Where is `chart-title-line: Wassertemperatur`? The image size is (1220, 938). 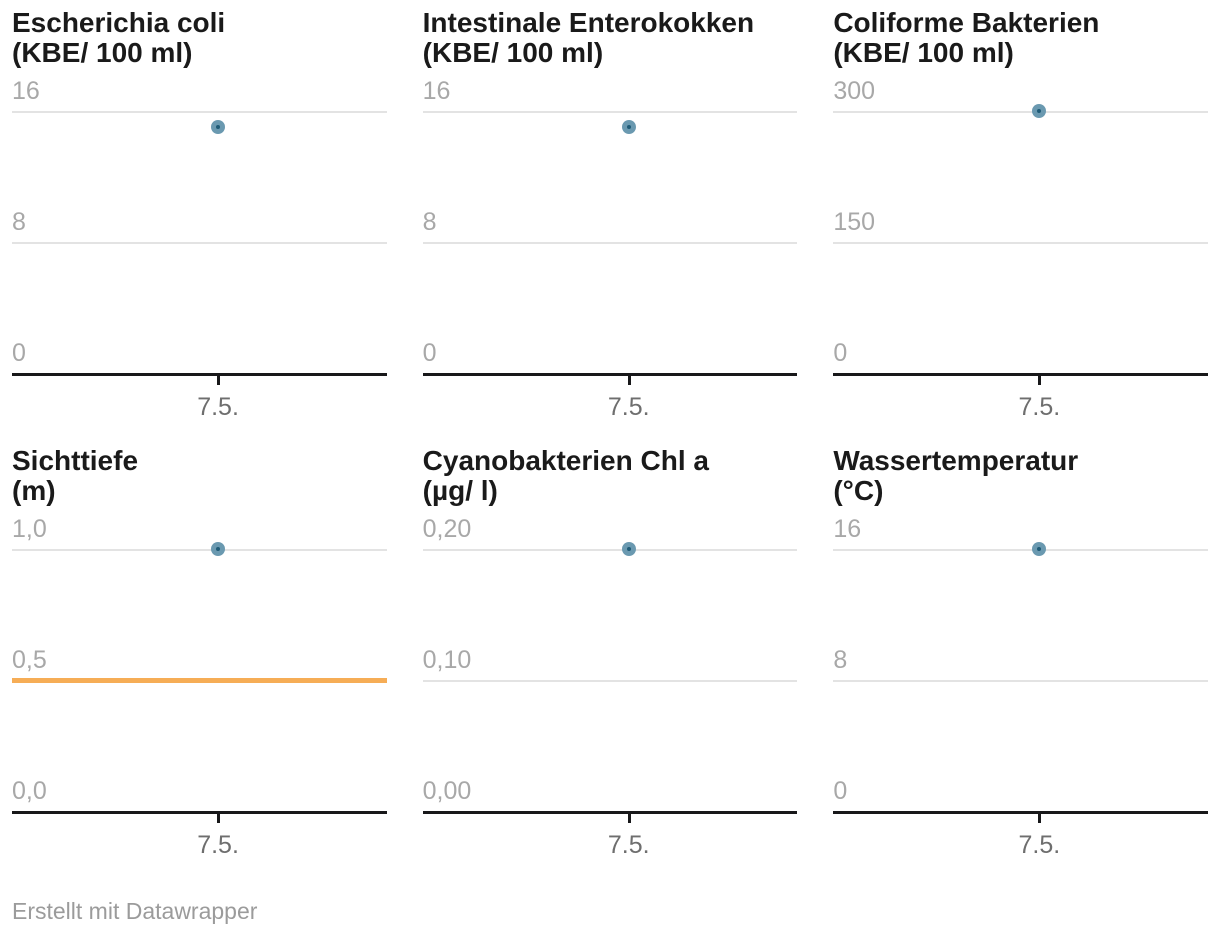 chart-title-line: Wassertemperatur is located at coordinates (956, 460).